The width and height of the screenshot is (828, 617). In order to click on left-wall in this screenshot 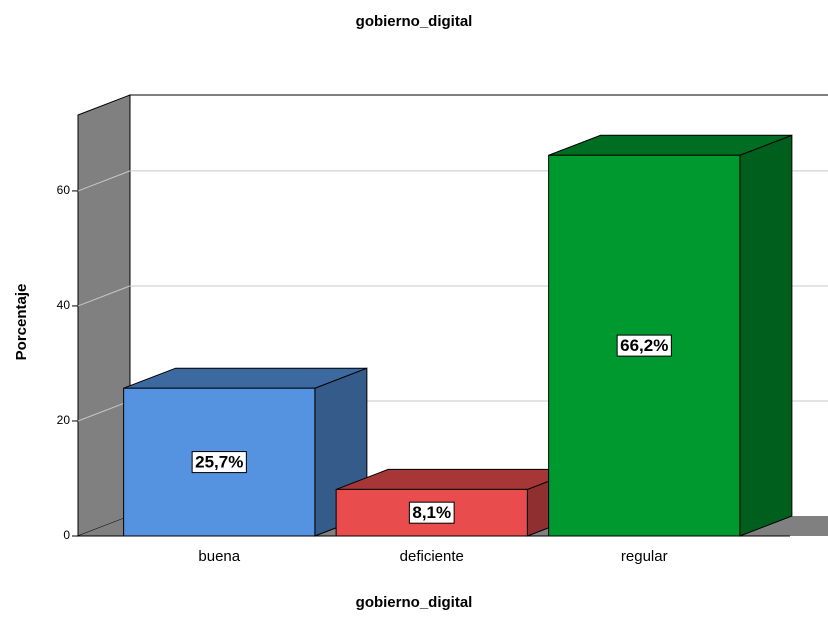, I will do `click(104, 315)`.